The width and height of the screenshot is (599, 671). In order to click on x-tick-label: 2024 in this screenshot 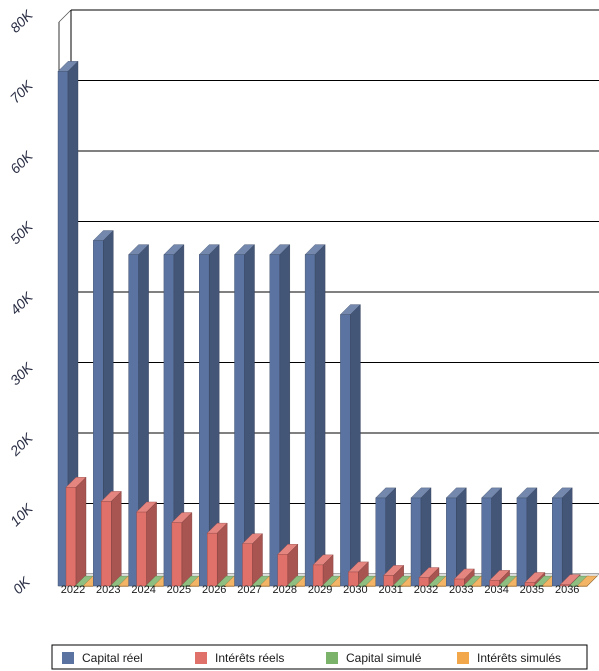, I will do `click(143, 590)`.